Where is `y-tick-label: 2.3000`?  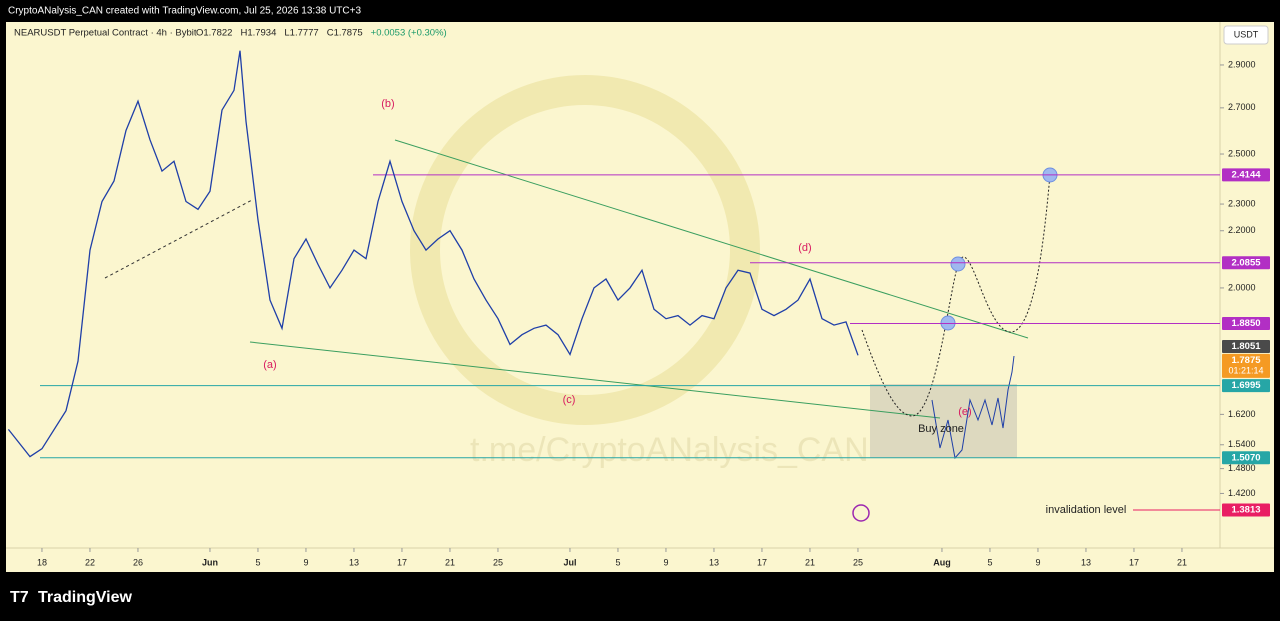
y-tick-label: 2.3000 is located at coordinates (1242, 203).